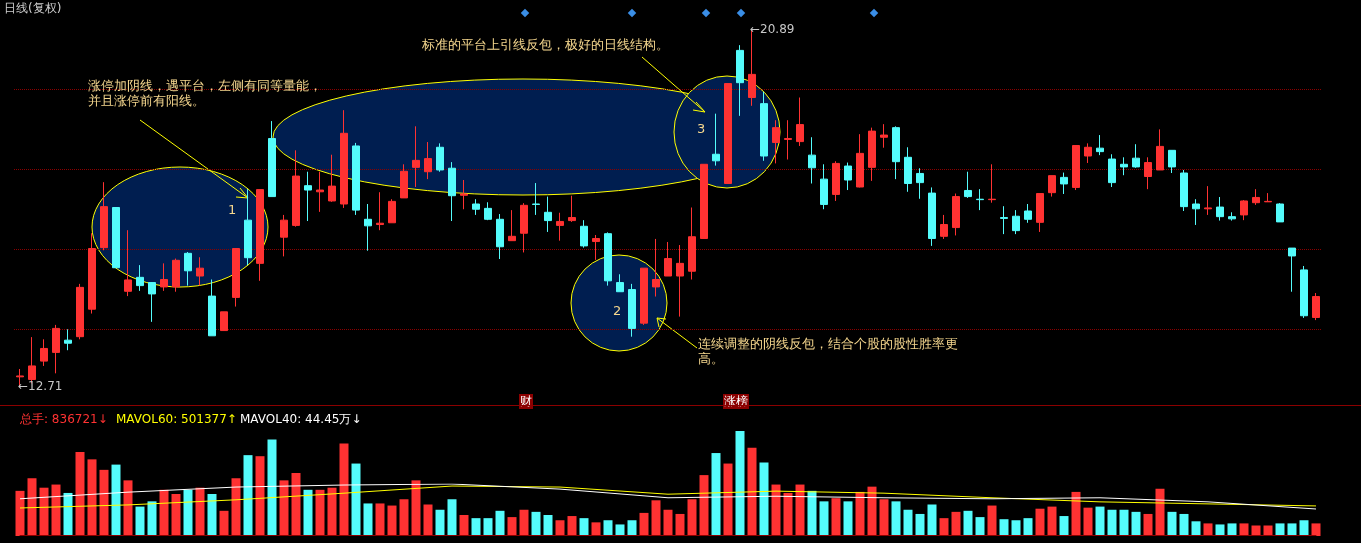 The image size is (1361, 543). I want to click on annotation: 2, so click(617, 310).